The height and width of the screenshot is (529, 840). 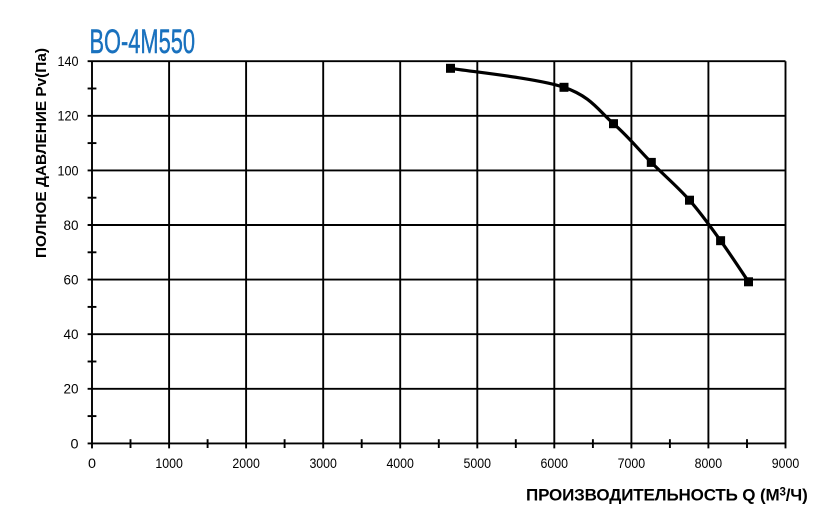 I want to click on svg-text: ПОЛНОЕ ДАВЛЕНИЕ Pv(Па), so click(x=41, y=153).